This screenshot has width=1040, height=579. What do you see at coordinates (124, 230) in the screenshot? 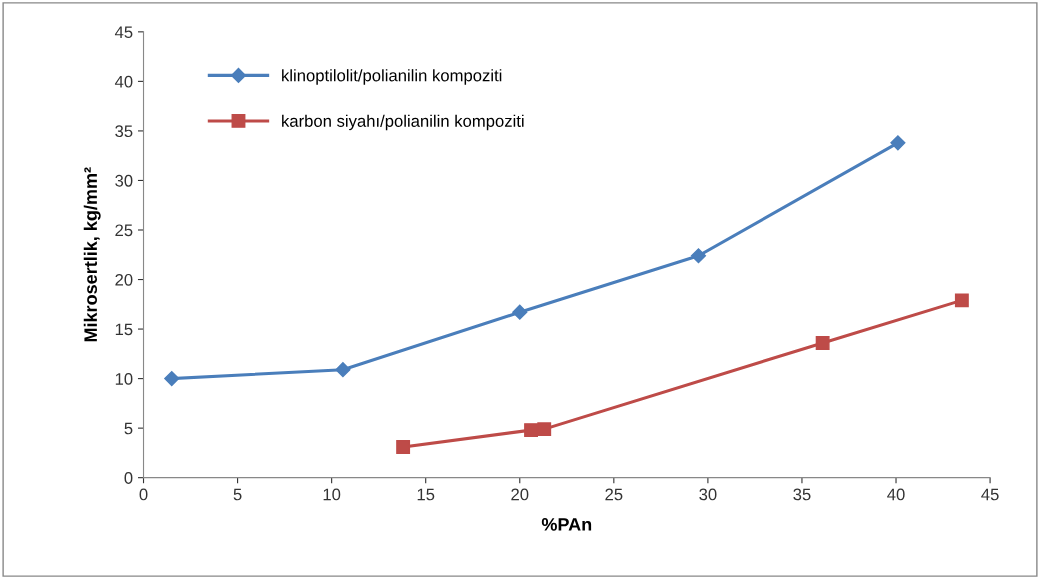
I see `y-tick-label: 25` at bounding box center [124, 230].